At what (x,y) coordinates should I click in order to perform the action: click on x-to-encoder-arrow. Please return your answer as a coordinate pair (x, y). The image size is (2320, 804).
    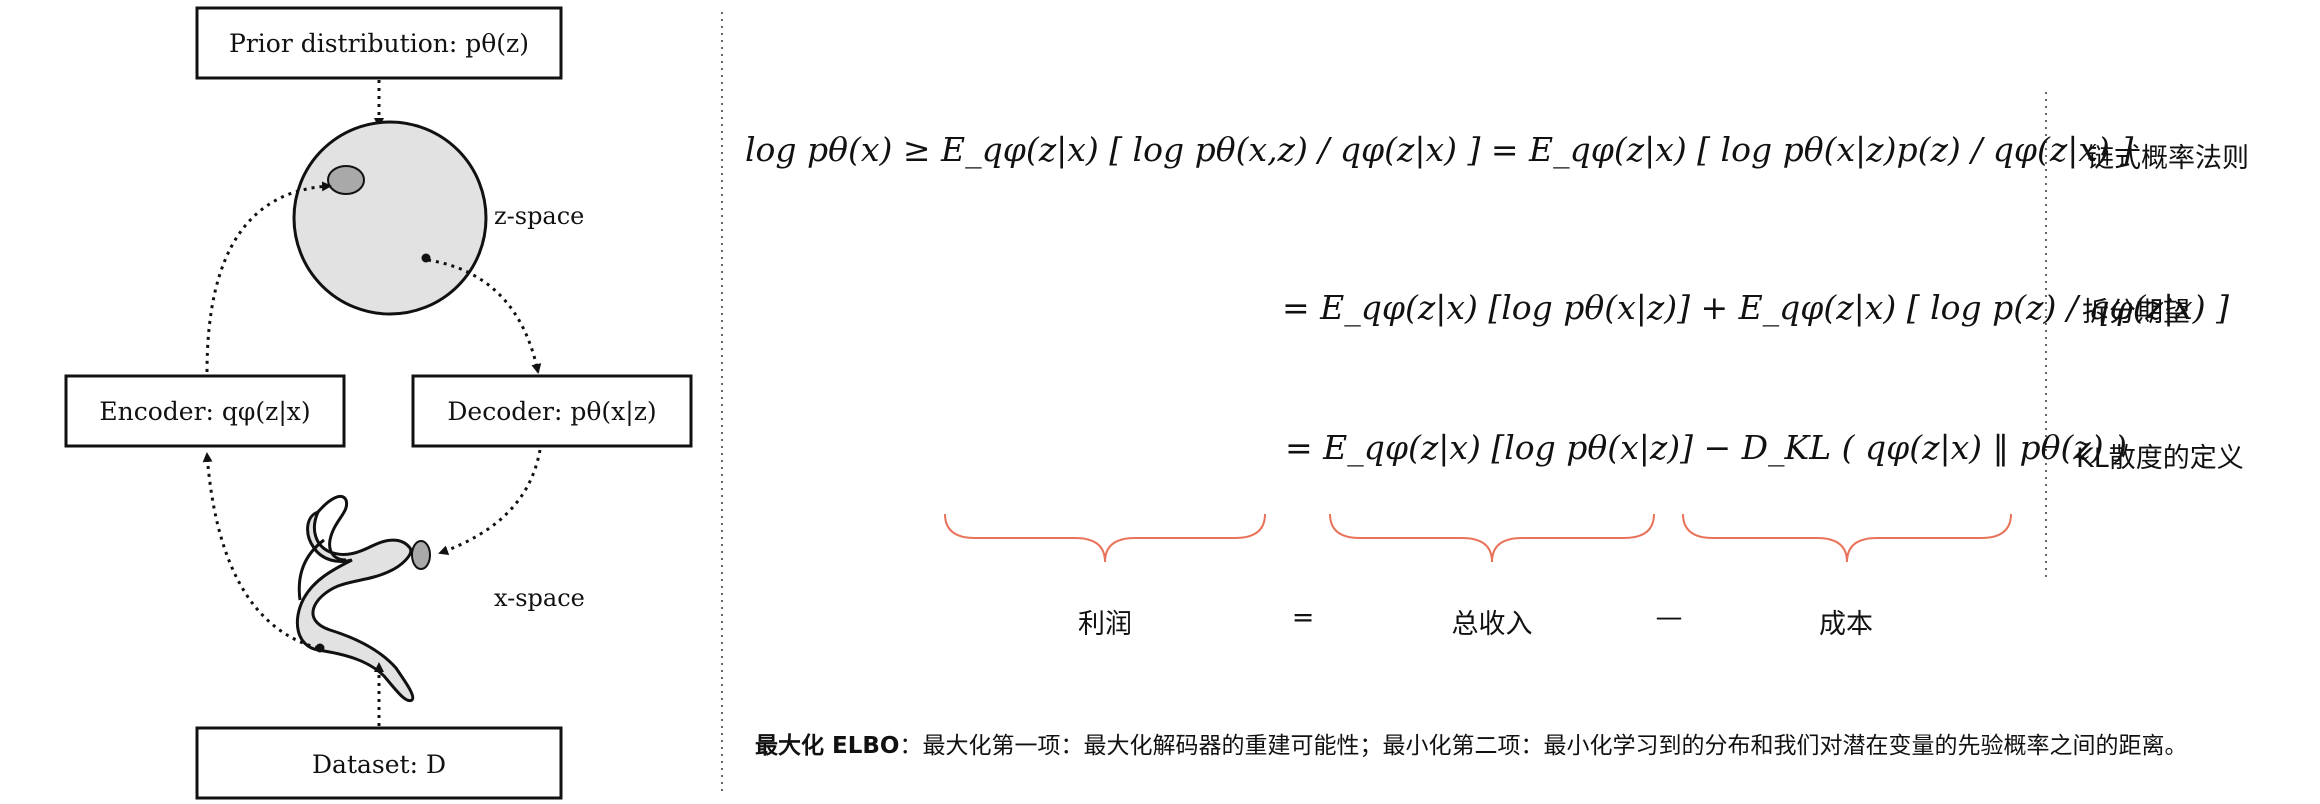
    Looking at the image, I should click on (260, 551).